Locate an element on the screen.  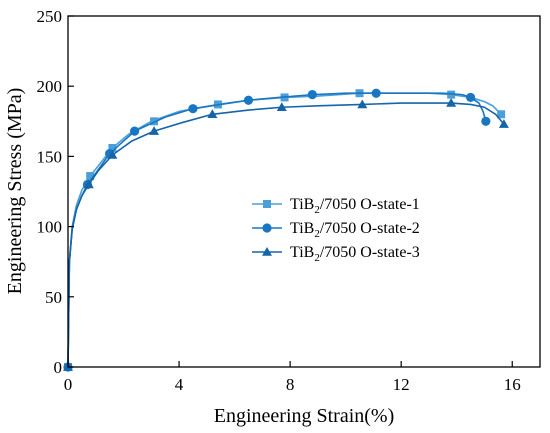
legend-entry: TiB2/7050 O-state-3 is located at coordinates (336, 254).